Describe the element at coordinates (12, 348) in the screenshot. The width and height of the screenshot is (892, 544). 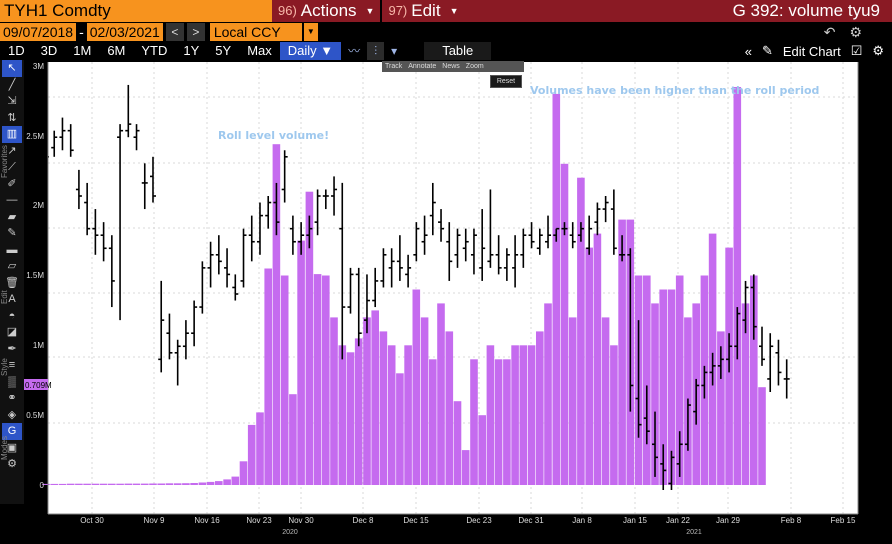
I see `pen-tool-icon: ✒` at that location.